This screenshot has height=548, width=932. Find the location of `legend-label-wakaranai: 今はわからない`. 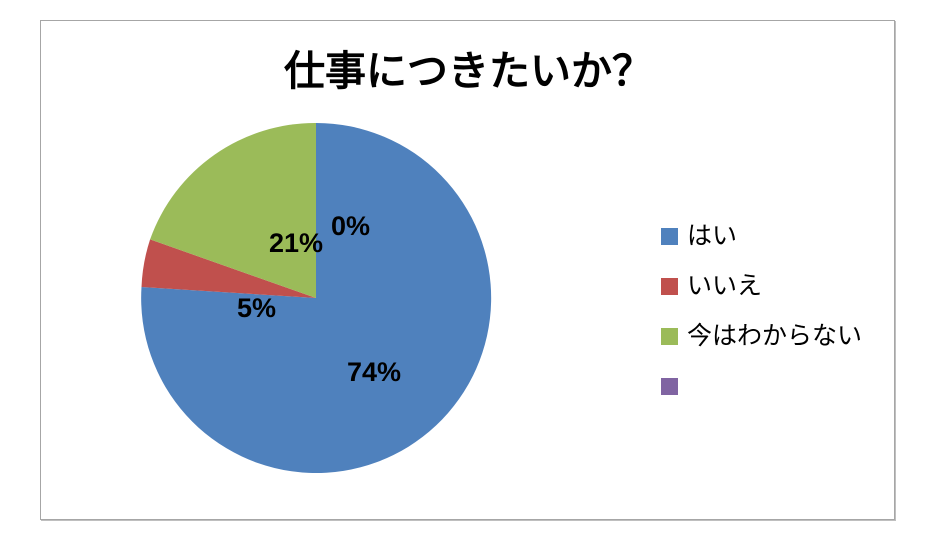

legend-label-wakaranai: 今はわからない is located at coordinates (775, 335).